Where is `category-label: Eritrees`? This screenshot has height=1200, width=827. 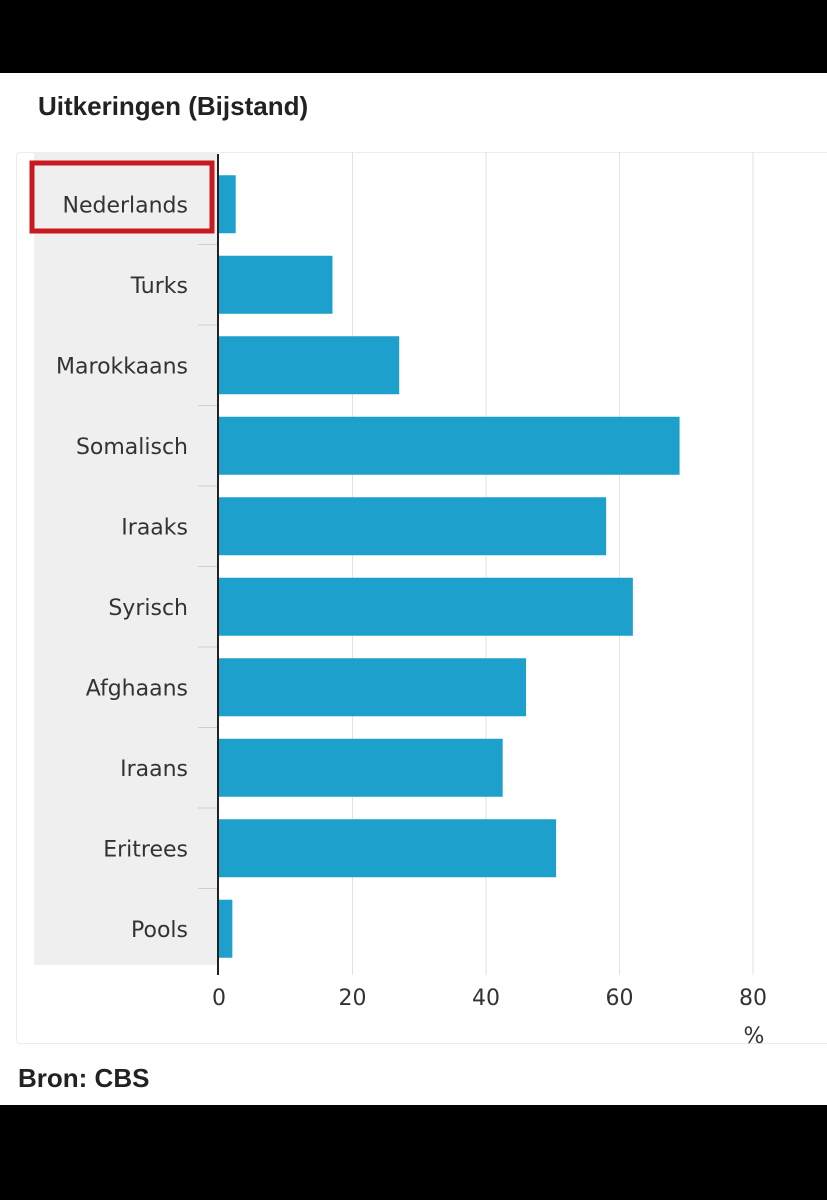
category-label: Eritrees is located at coordinates (145, 849).